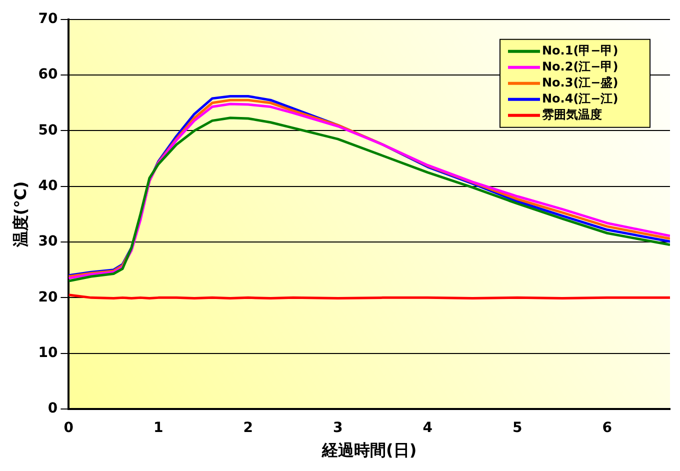 The image size is (680, 471). Describe the element at coordinates (48, 186) in the screenshot. I see `y-tick-label: 40` at that location.